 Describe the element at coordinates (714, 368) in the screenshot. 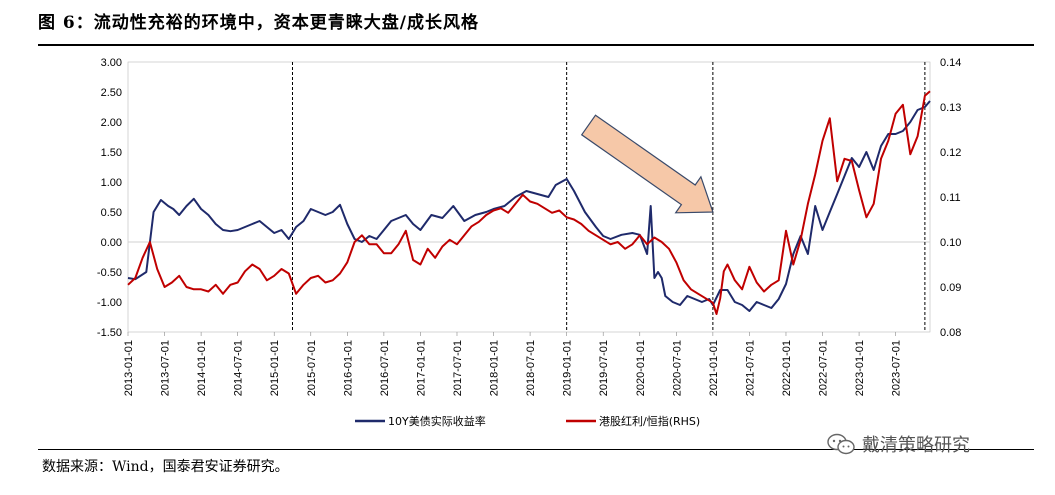

I see `x-tick-label: 2021-01-01` at that location.